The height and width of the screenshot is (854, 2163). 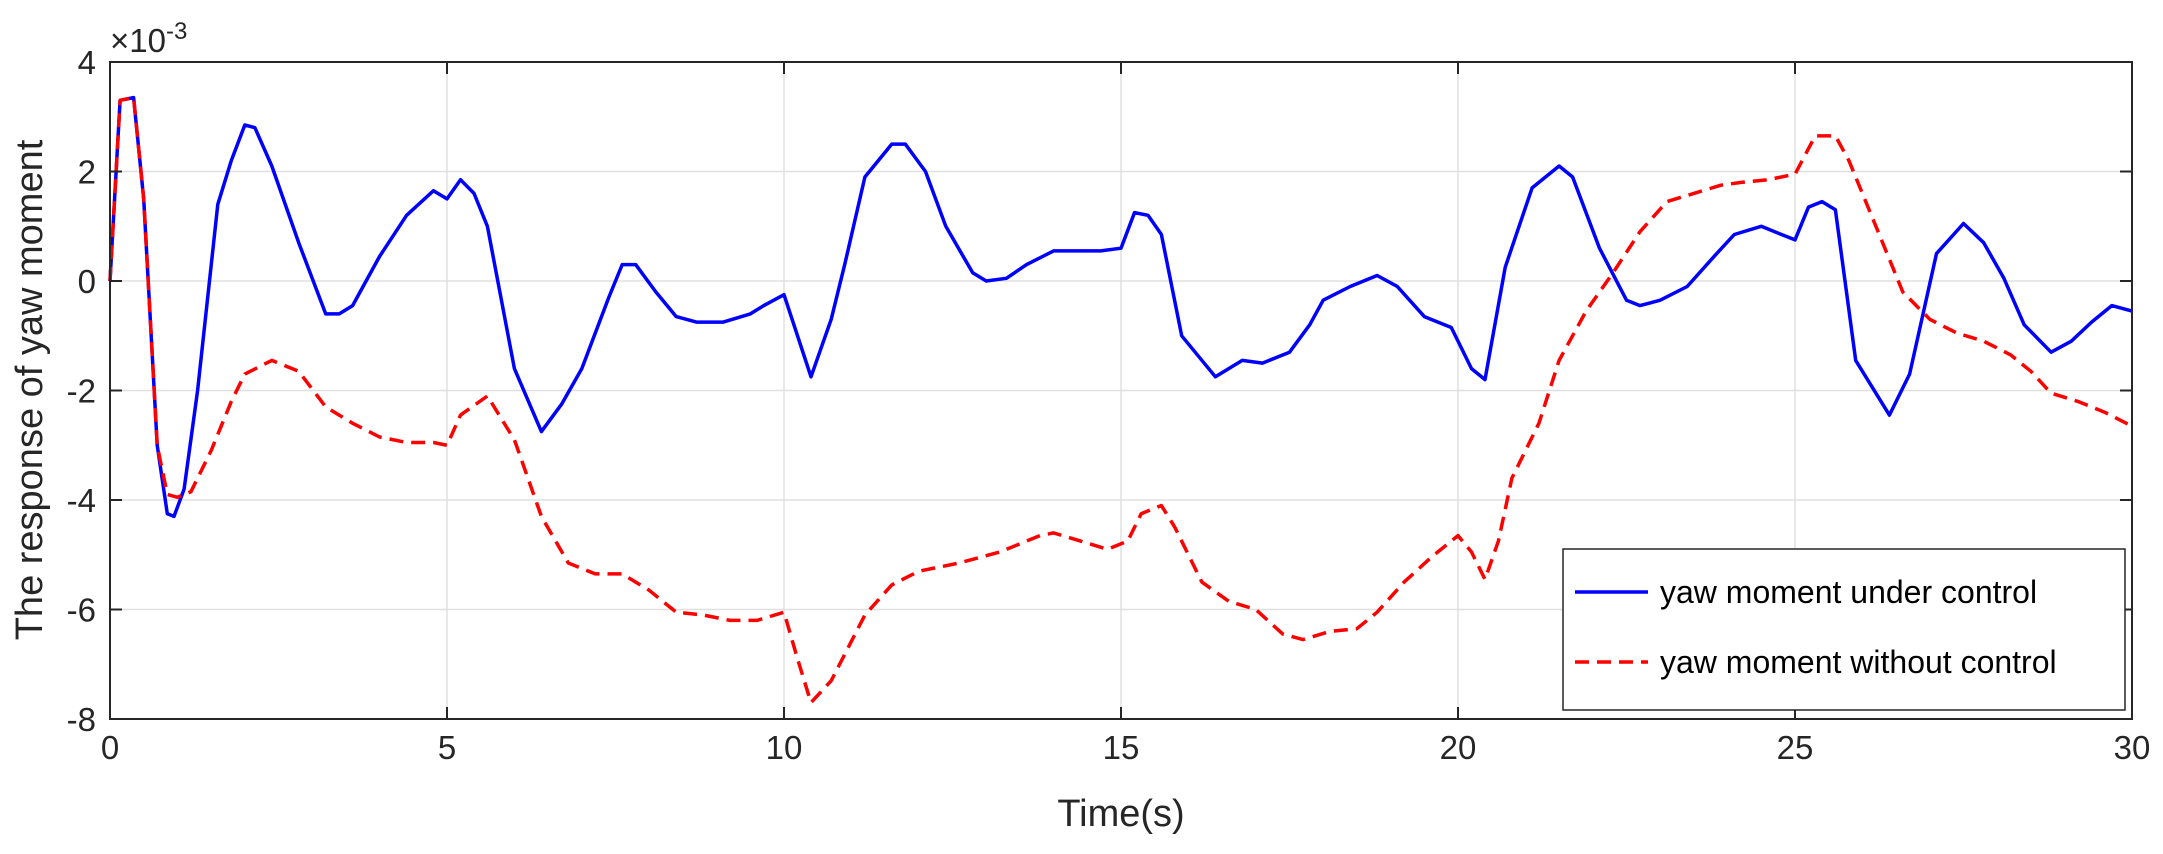 What do you see at coordinates (447, 747) in the screenshot?
I see `x-tick-label: 5` at bounding box center [447, 747].